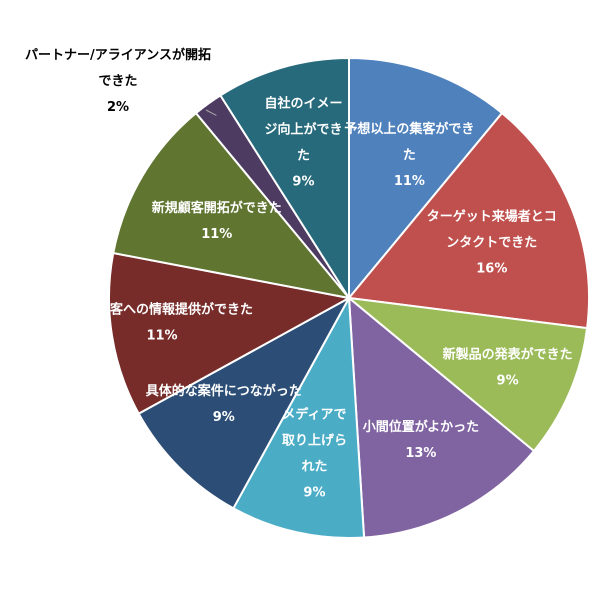 The width and height of the screenshot is (600, 600). Describe the element at coordinates (217, 221) in the screenshot. I see `slice-label: 新規顧客開拓ができた 11%` at that location.